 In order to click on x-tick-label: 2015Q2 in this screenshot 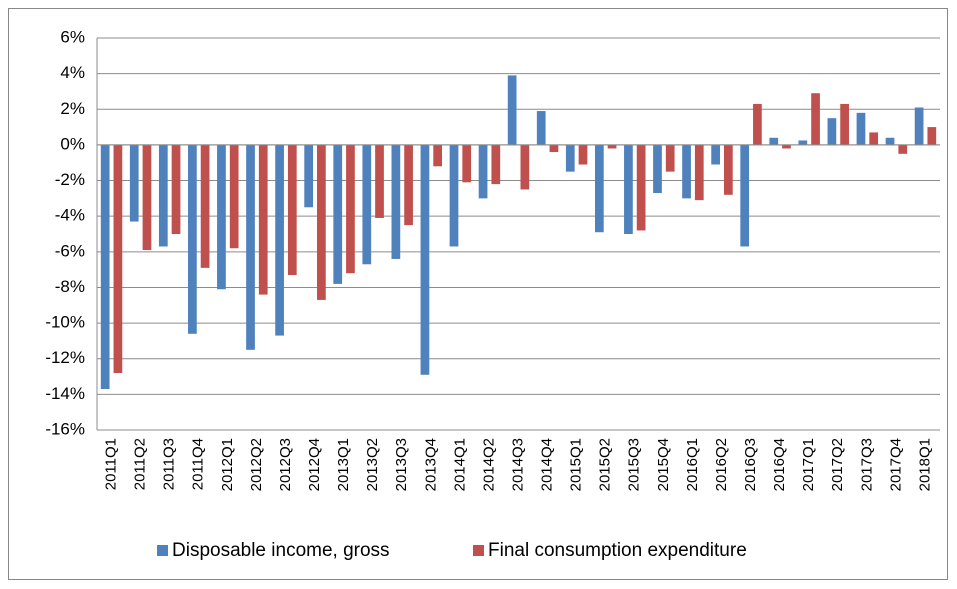, I will do `click(605, 464)`.